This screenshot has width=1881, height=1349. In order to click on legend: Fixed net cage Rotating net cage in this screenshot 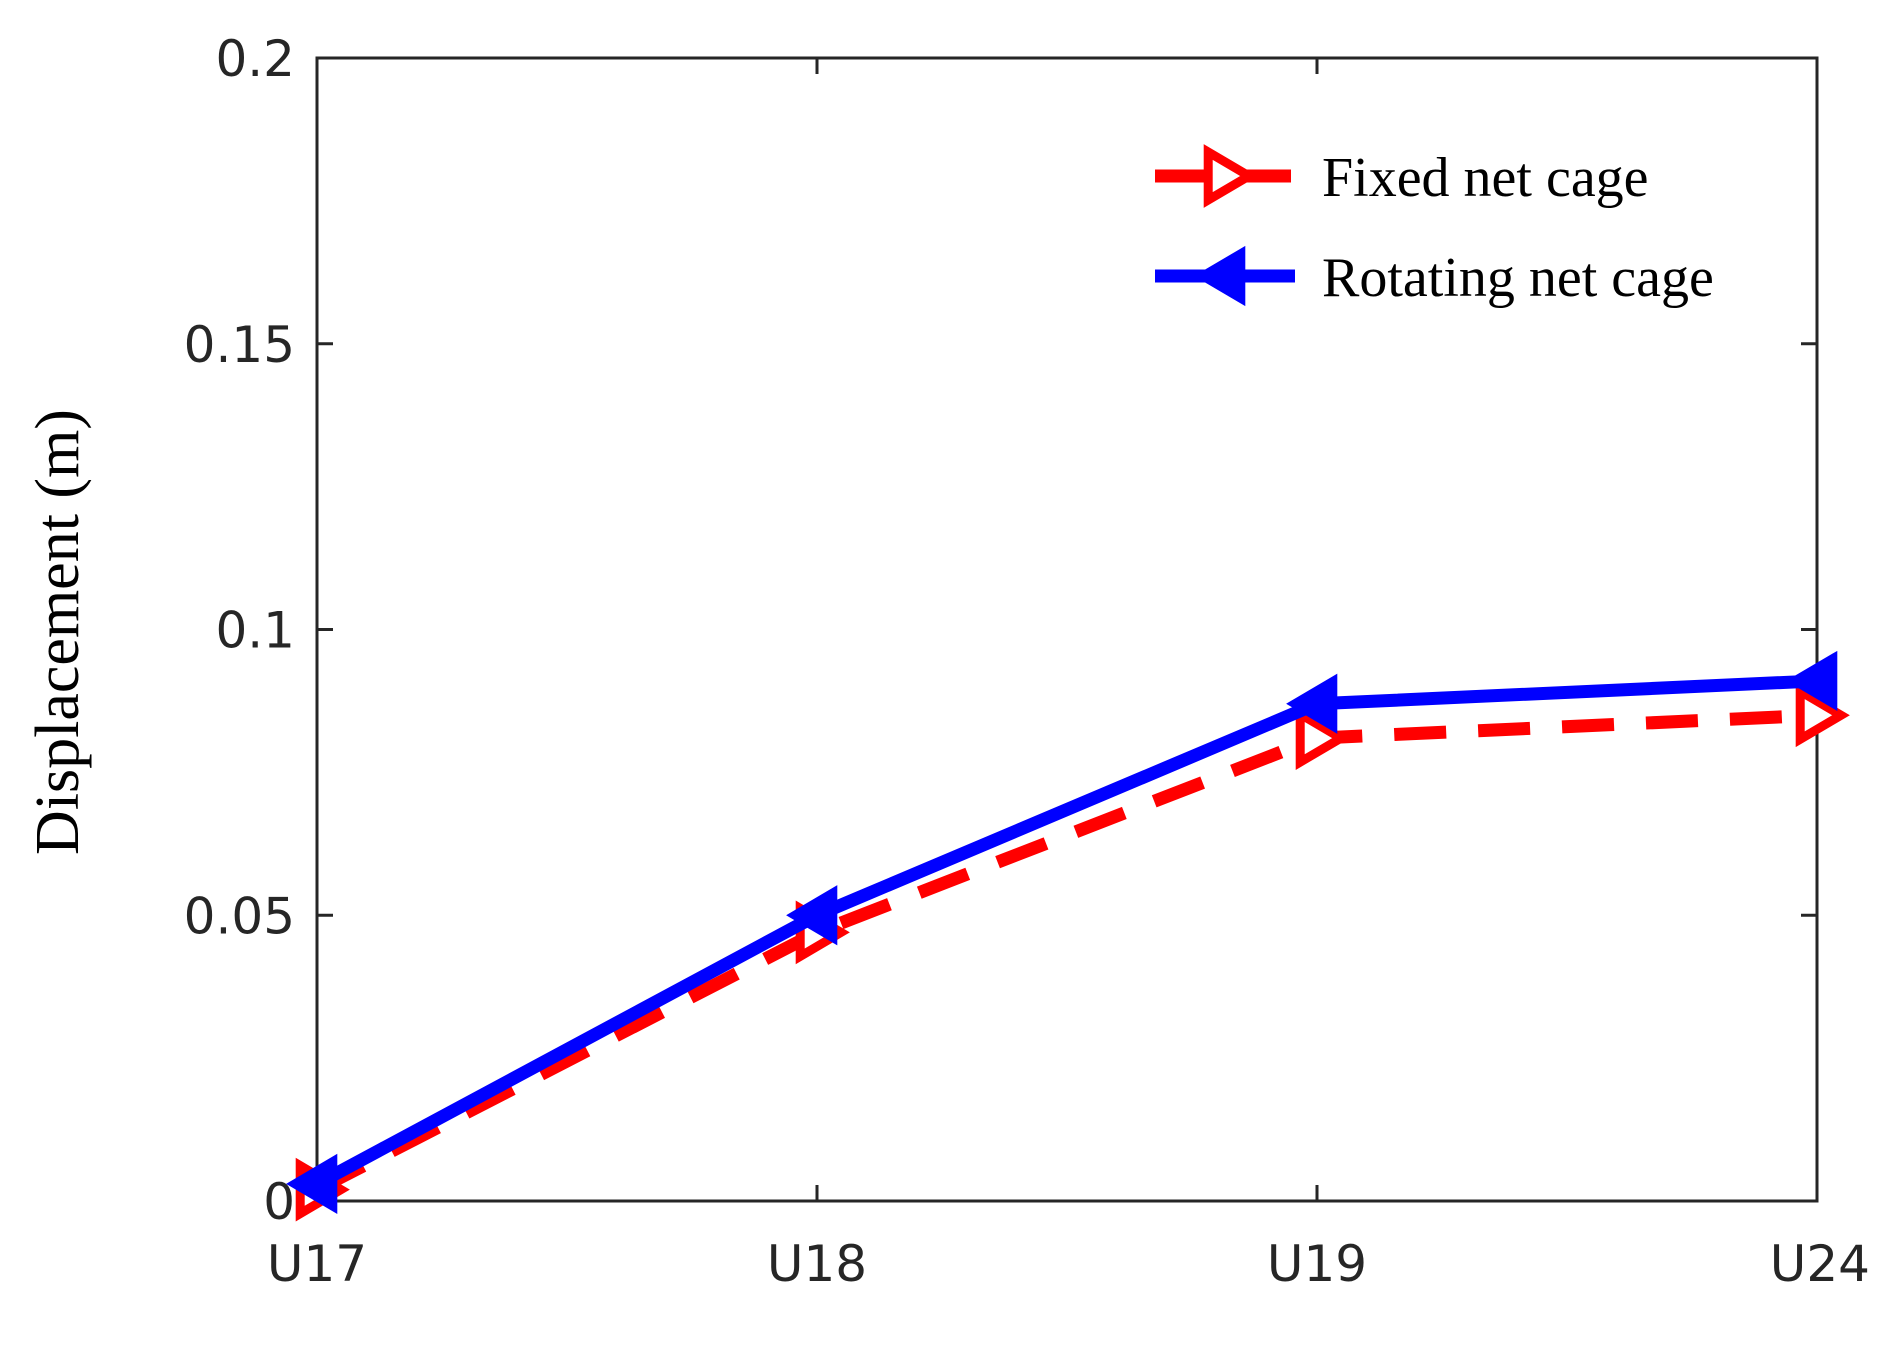, I will do `click(1434, 226)`.